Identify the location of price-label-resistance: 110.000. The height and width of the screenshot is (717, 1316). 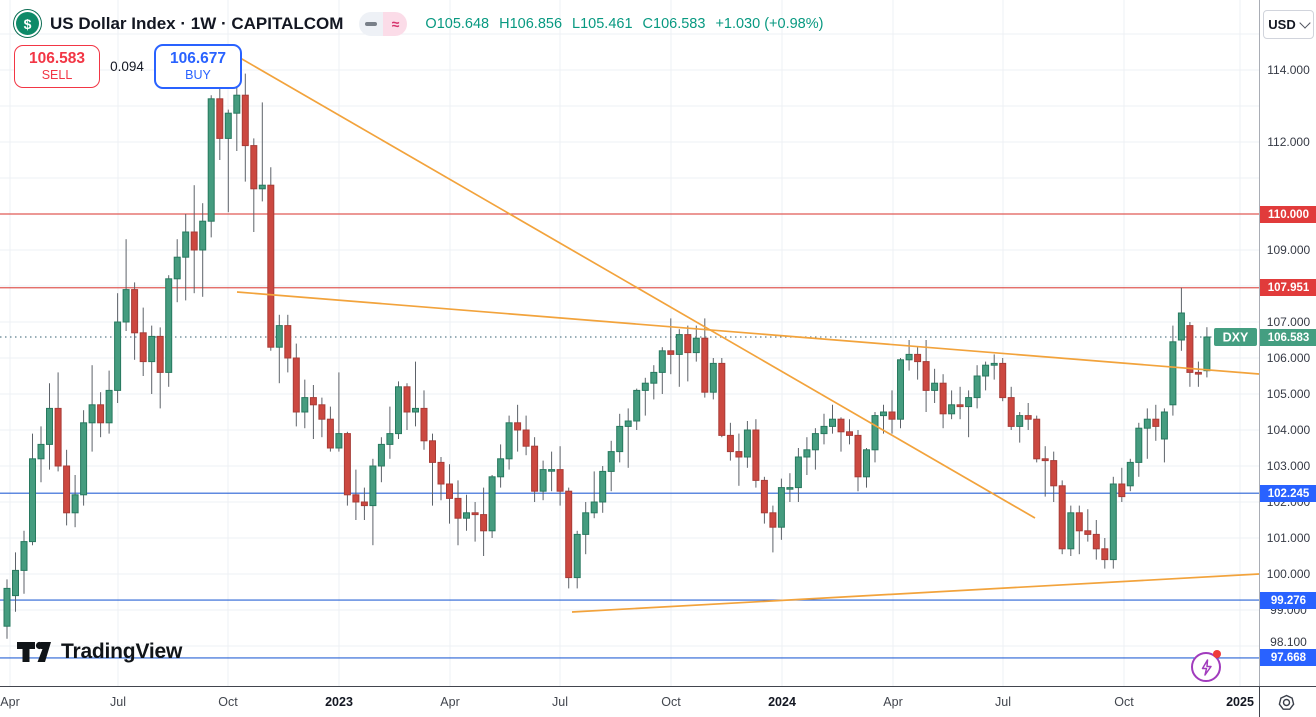
(1288, 214).